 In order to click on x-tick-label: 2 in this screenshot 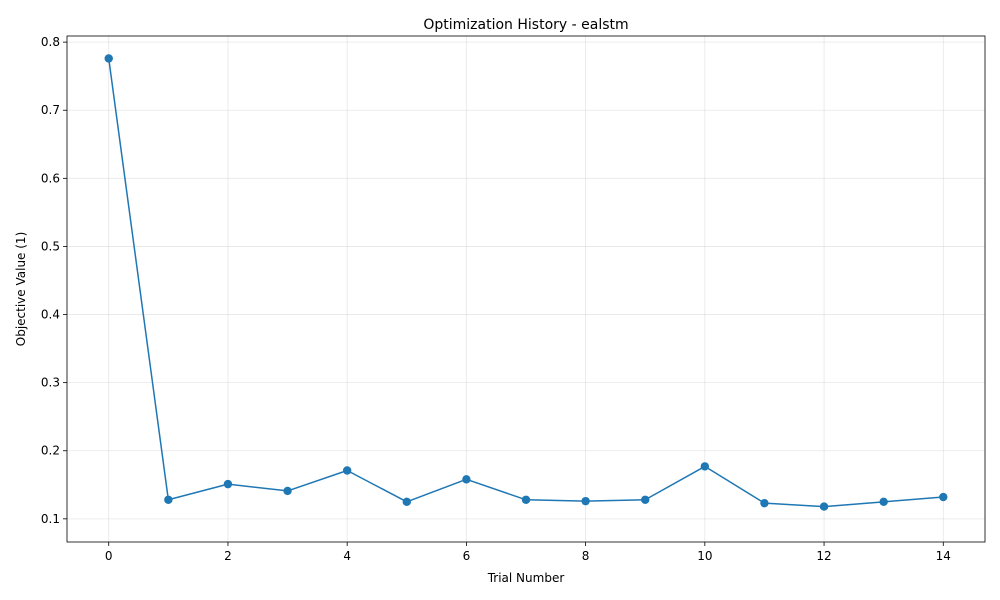, I will do `click(228, 556)`.